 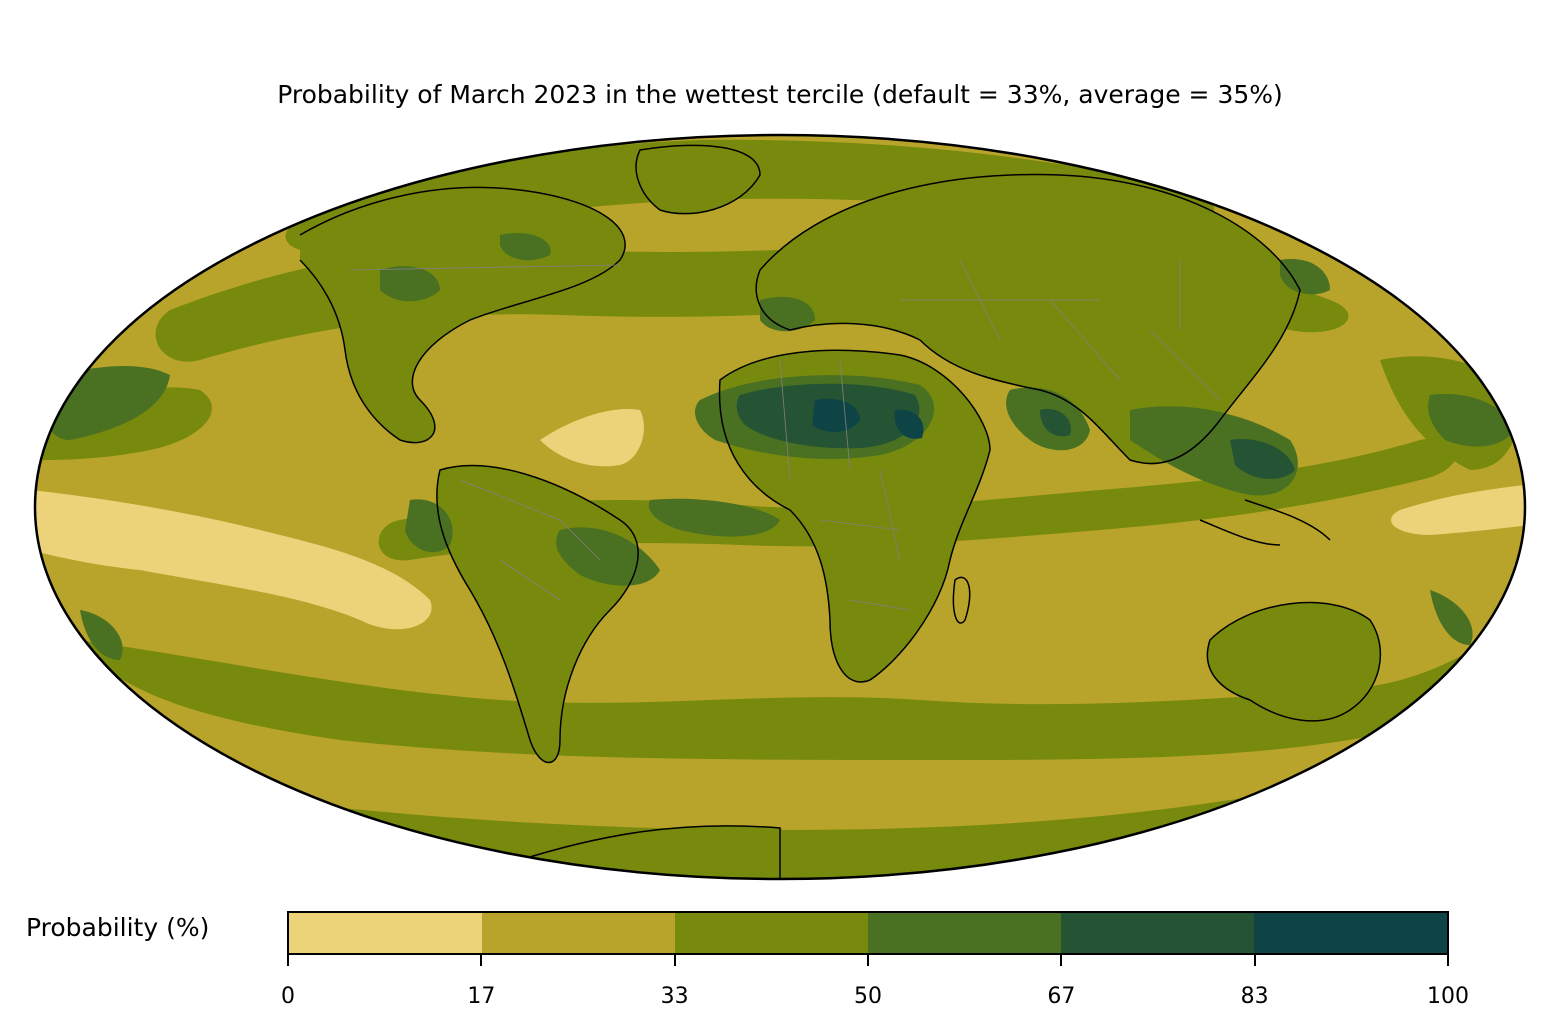 I want to click on colorbar-tick-label: 33, so click(x=674, y=996).